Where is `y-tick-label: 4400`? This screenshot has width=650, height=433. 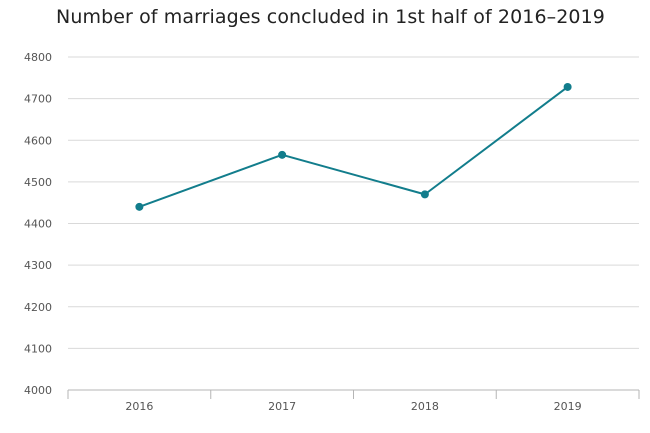
y-tick-label: 4400 is located at coordinates (38, 224).